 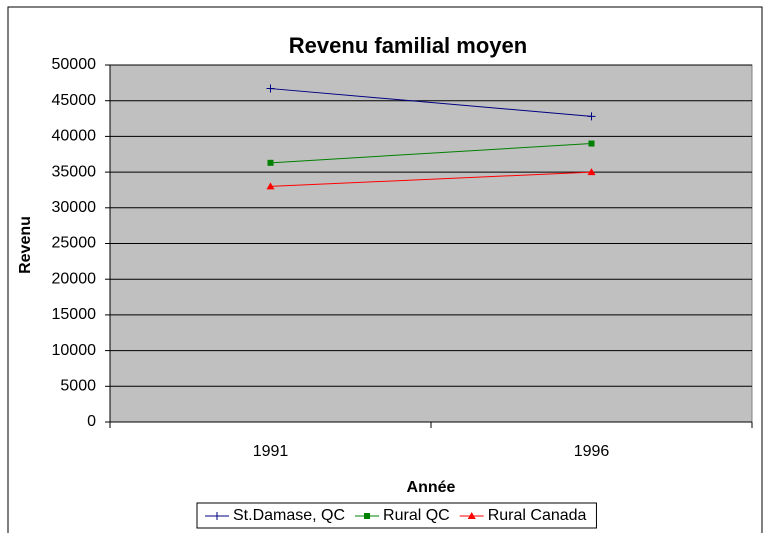 What do you see at coordinates (74, 243) in the screenshot?
I see `y-tick-label: 25000` at bounding box center [74, 243].